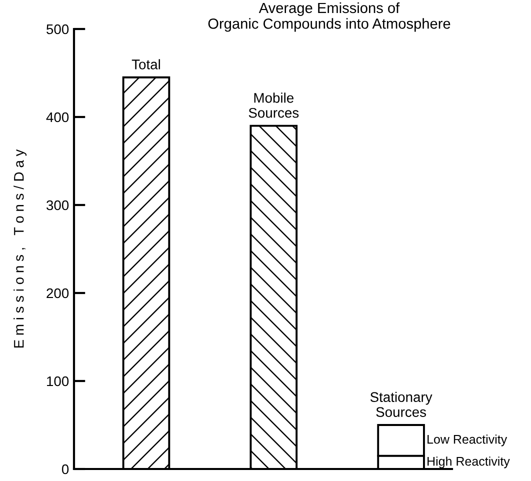 This screenshot has height=481, width=531. I want to click on x-tick-label: Mobile Sources, so click(273, 105).